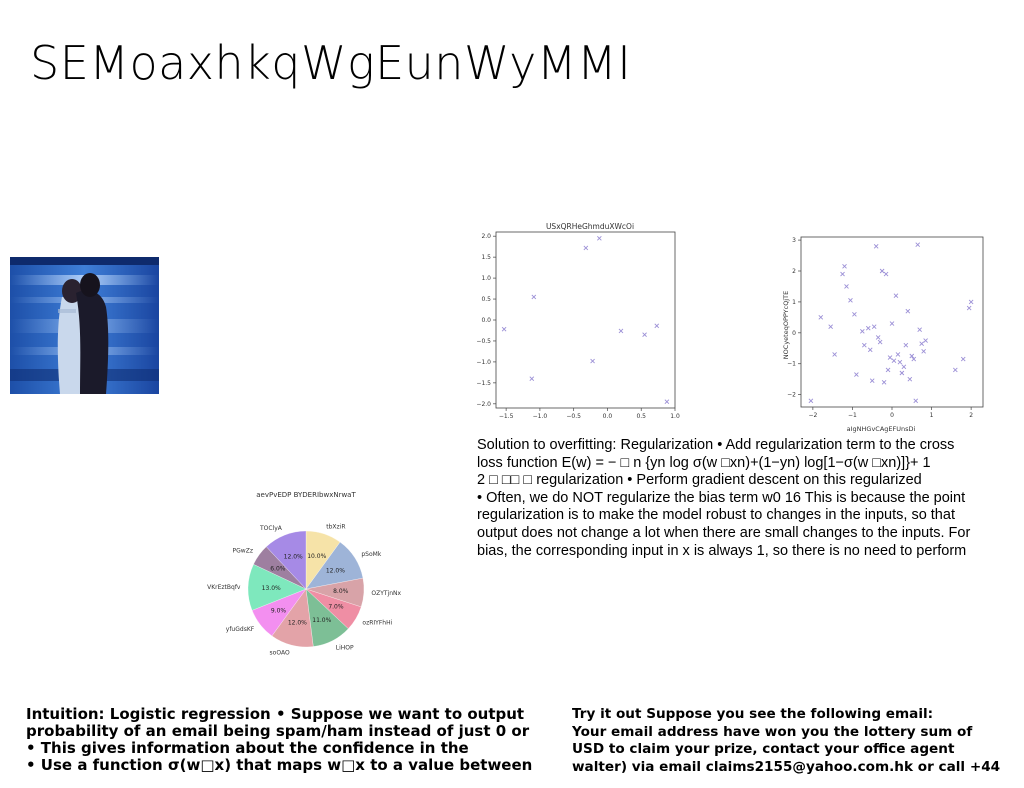 This screenshot has height=788, width=1024. Describe the element at coordinates (321, 620) in the screenshot. I see `pie-percent-label: 11.0%` at that location.